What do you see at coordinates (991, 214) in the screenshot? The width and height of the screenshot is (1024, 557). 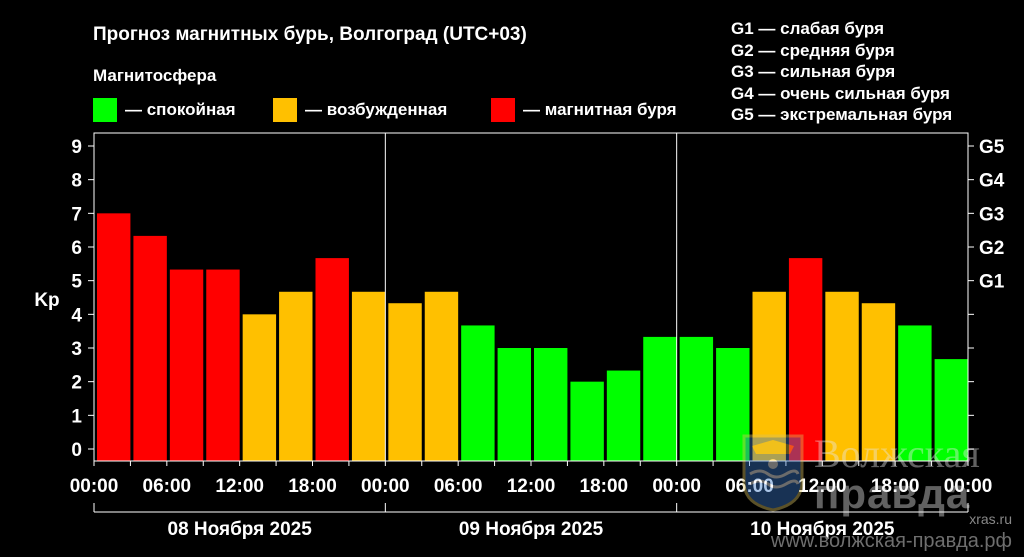 I see `g-tick-label: G3` at bounding box center [991, 214].